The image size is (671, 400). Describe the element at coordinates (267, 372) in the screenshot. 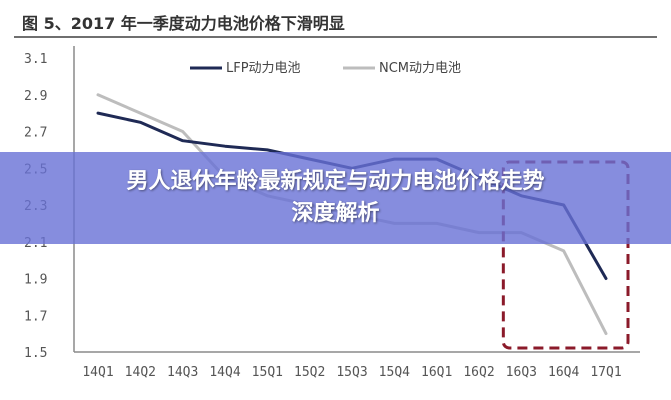

I see `x-tick-label: 15Q1` at that location.